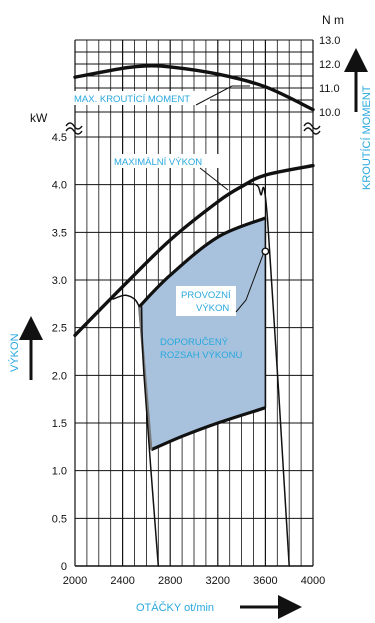  What do you see at coordinates (14, 352) in the screenshot?
I see `y-left-label: VÝKON` at bounding box center [14, 352].